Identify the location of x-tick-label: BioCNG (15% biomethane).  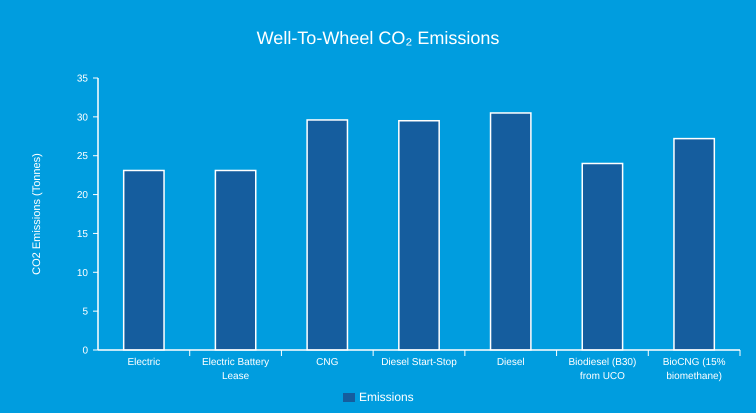
(694, 369).